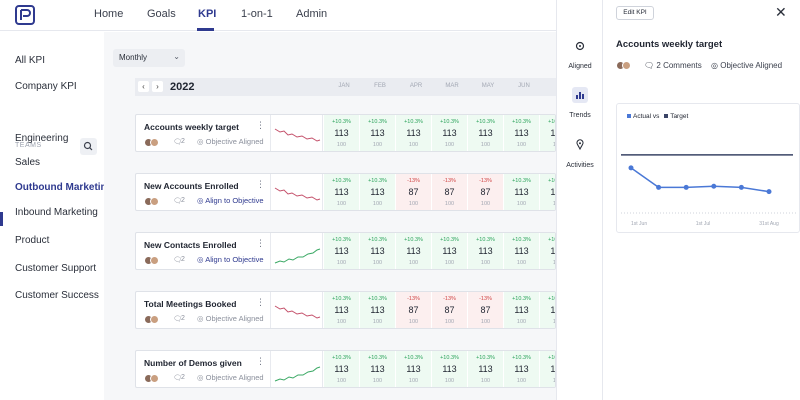 The image size is (800, 400). I want to click on sidebar-item-company-kpi: Company KPI, so click(46, 86).